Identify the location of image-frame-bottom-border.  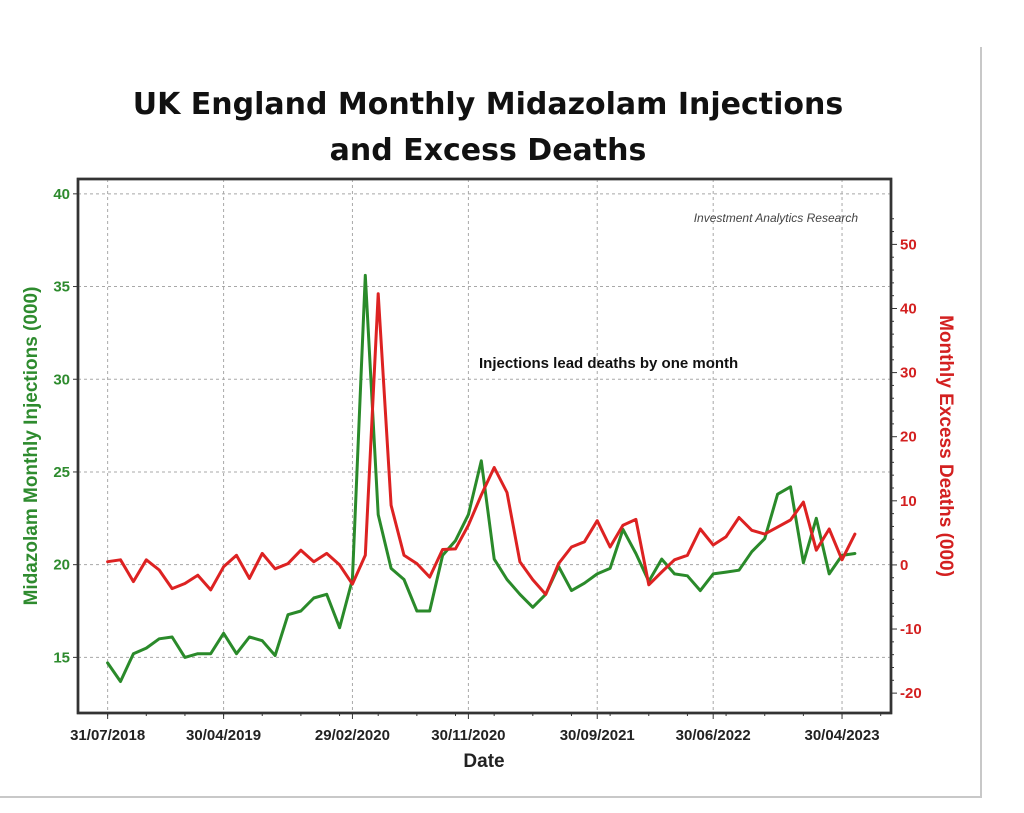
(491, 797).